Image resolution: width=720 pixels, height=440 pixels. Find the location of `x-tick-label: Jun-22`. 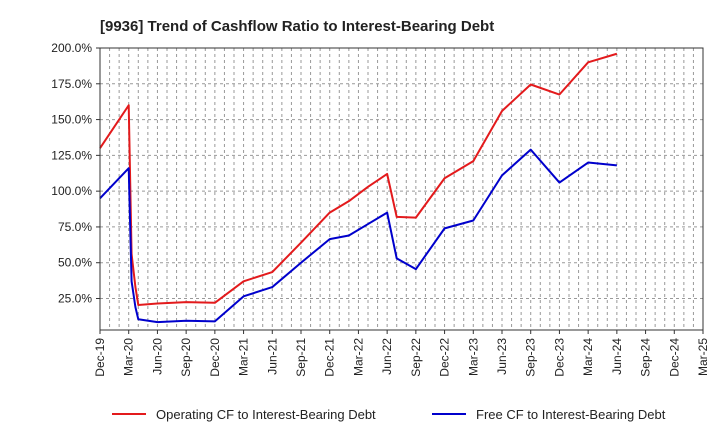

x-tick-label: Jun-22 is located at coordinates (387, 356).